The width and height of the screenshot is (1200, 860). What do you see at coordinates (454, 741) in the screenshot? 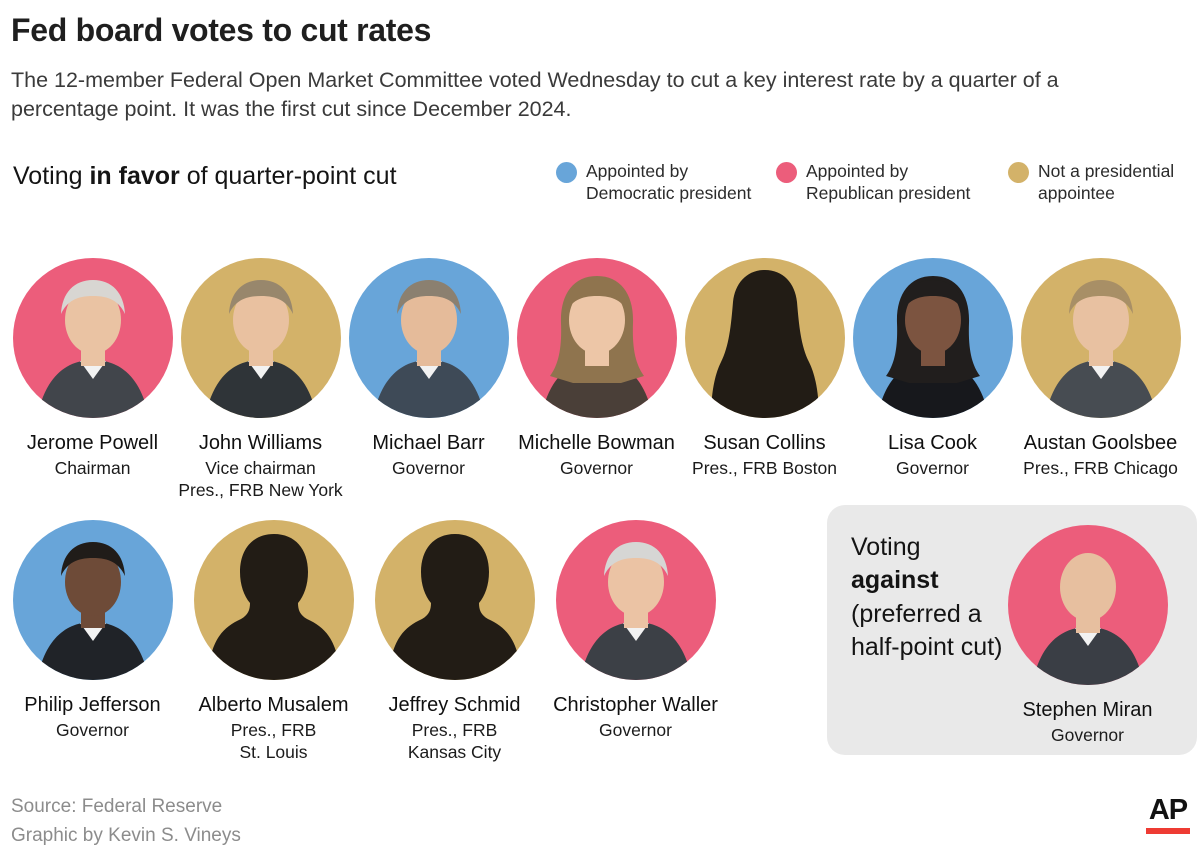
I see `member-role: Pres., FRB Kansas City` at bounding box center [454, 741].